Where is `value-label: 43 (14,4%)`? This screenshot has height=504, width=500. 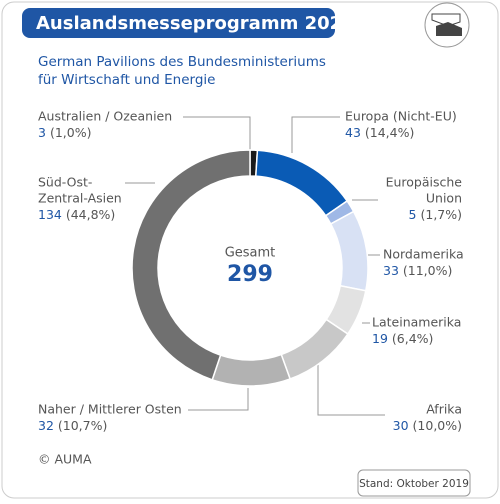 value-label: 43 (14,4%) is located at coordinates (379, 132).